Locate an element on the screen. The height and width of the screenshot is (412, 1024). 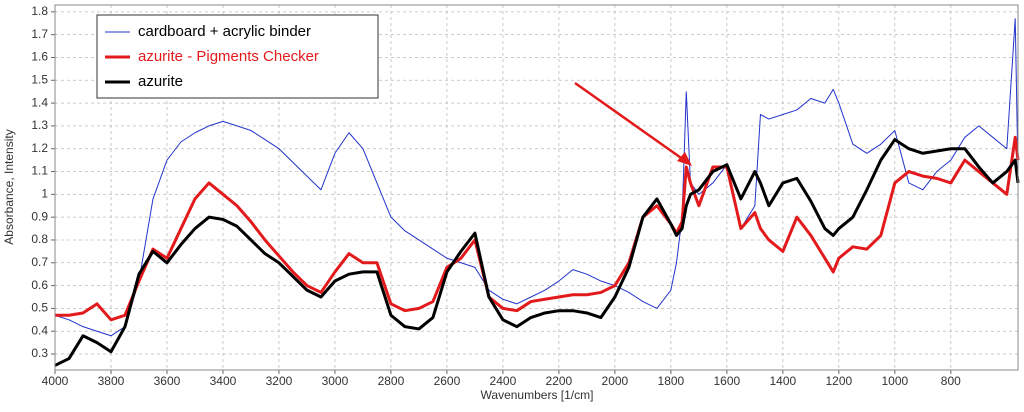
y-tick-label: 0.9 is located at coordinates (39, 216).